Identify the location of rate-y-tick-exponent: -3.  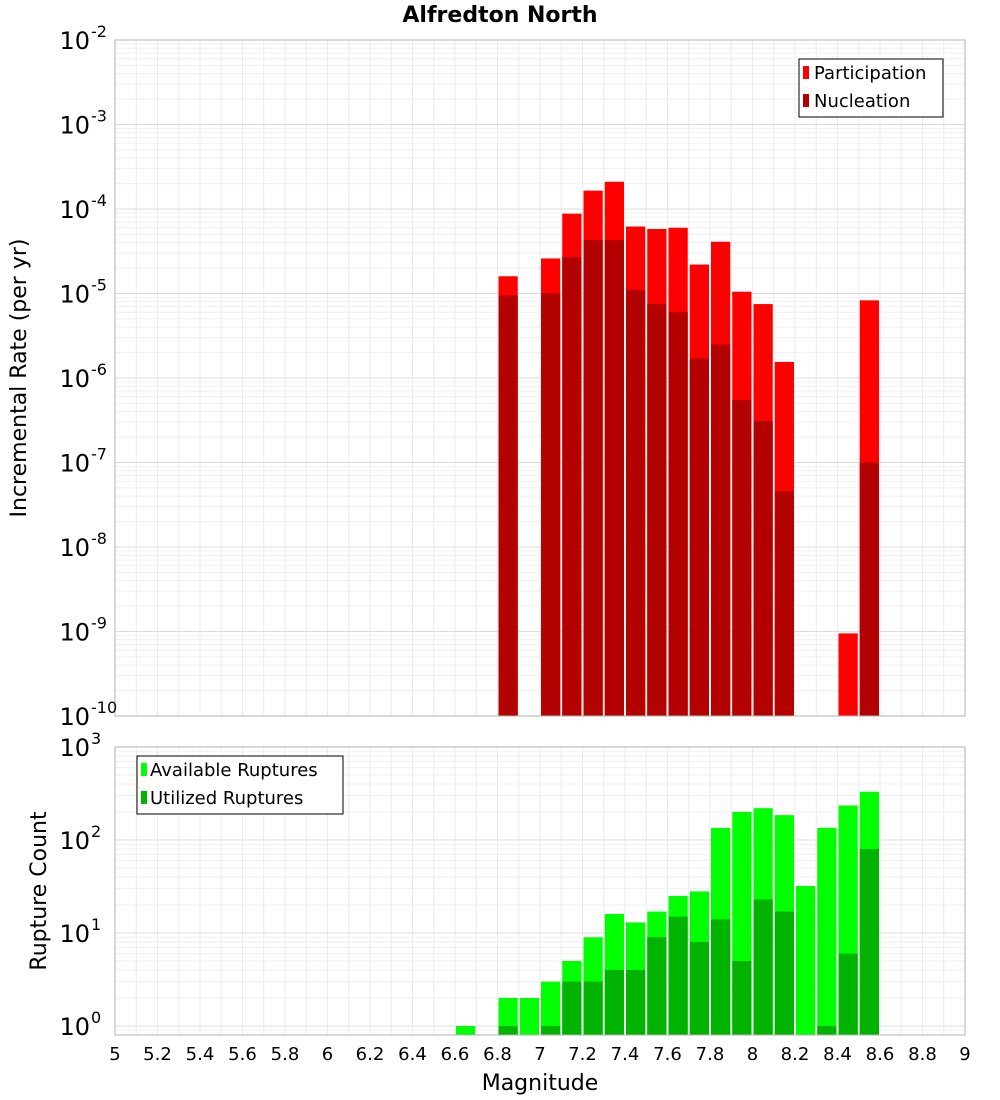
(99, 116).